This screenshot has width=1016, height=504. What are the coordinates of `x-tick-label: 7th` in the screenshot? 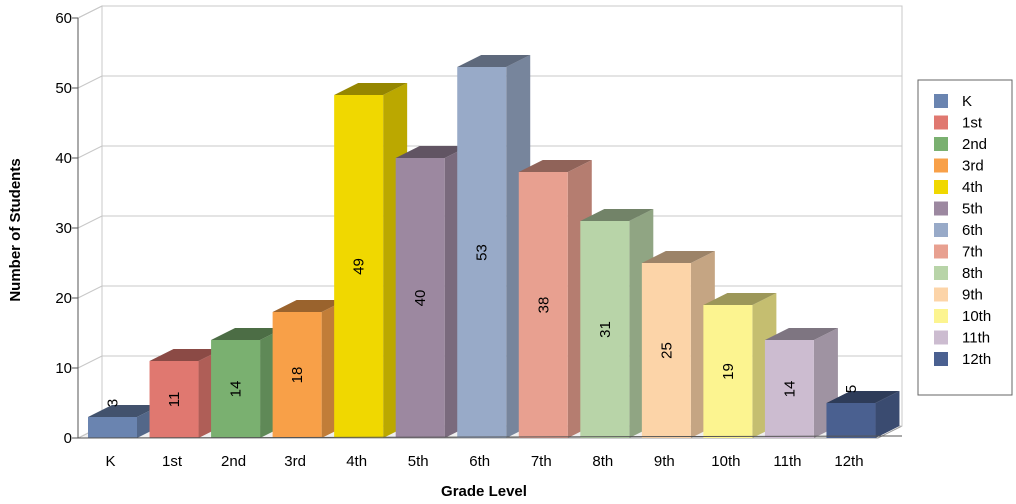 It's located at (541, 461).